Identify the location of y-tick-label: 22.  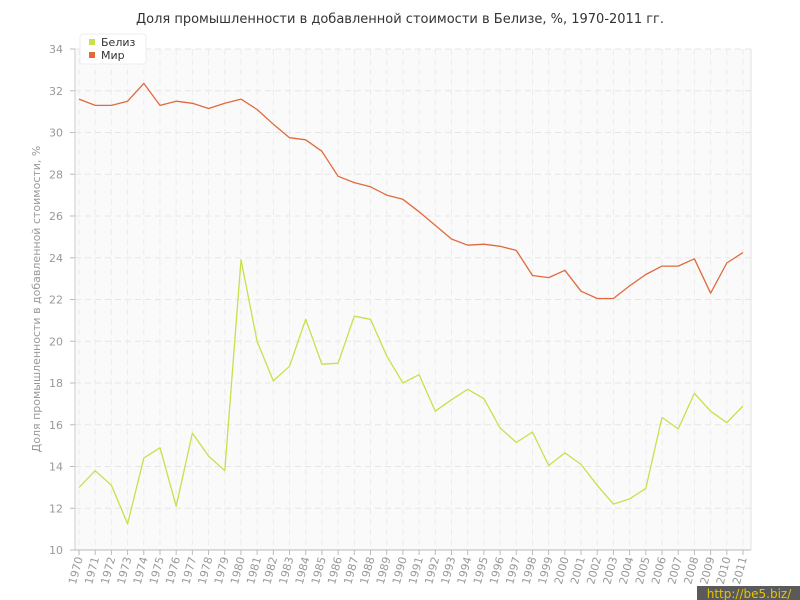
(56, 300).